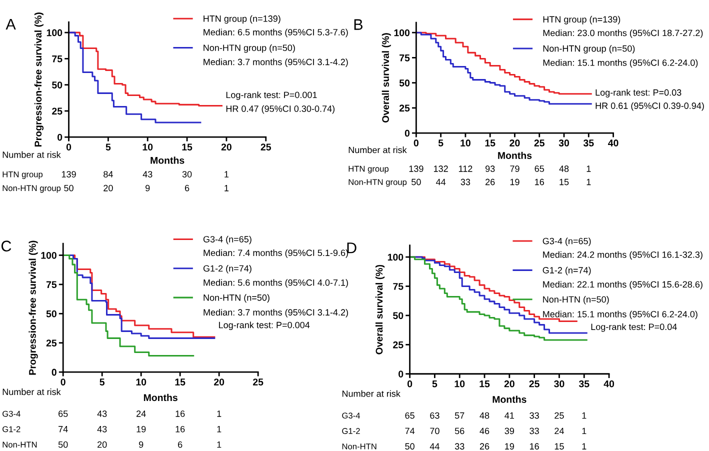  I want to click on x-tick-label: 0, so click(69, 147).